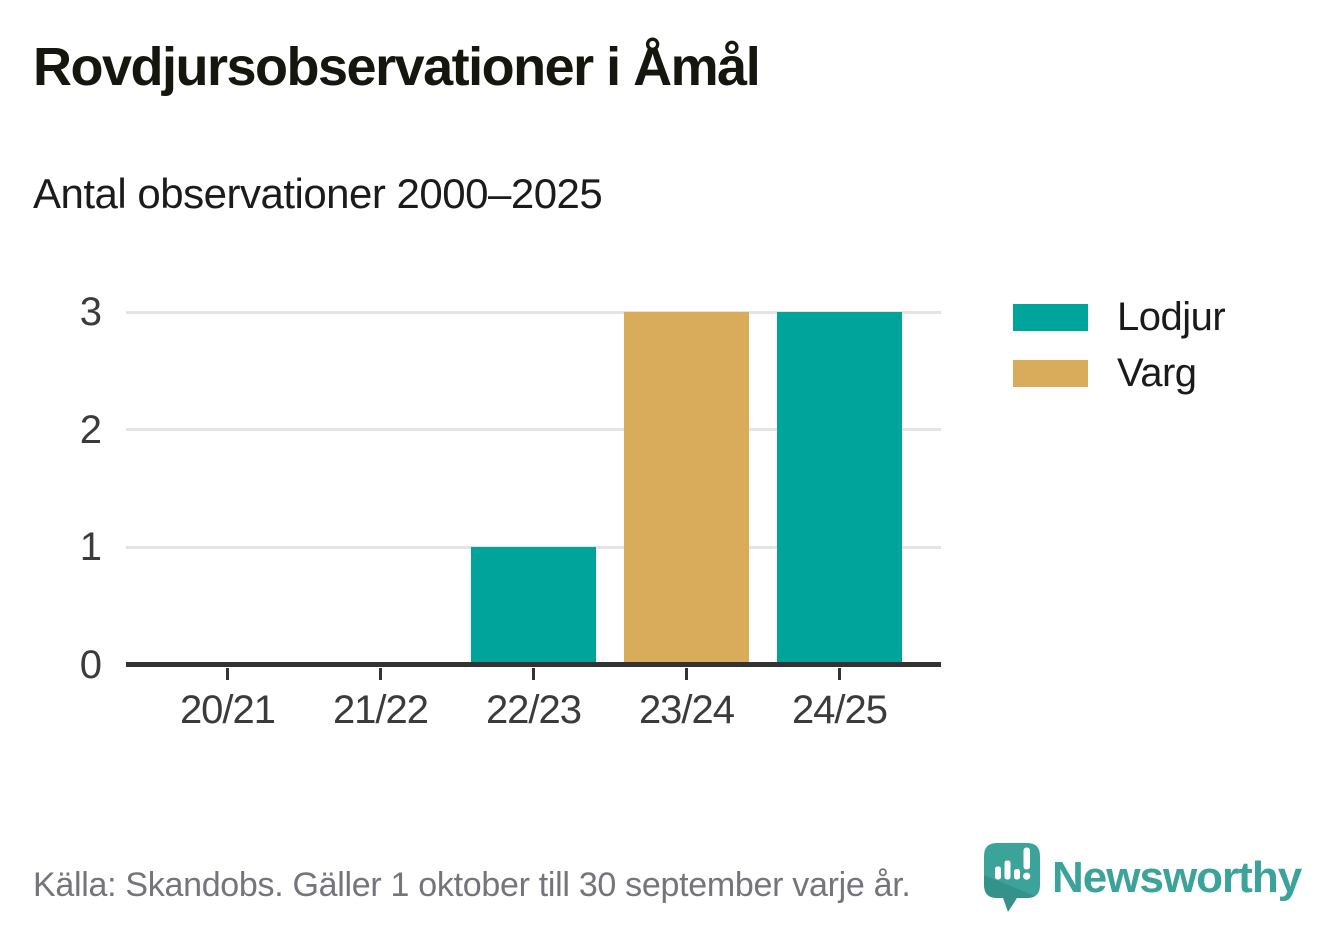 Image resolution: width=1322 pixels, height=939 pixels. I want to click on chart-legend: Lodjur Varg, so click(1119, 345).